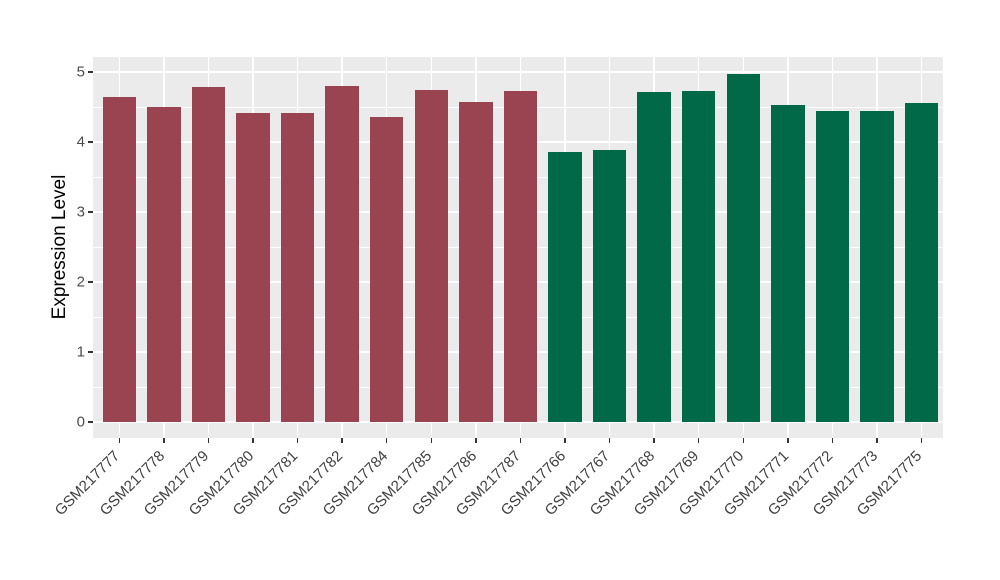 The height and width of the screenshot is (580, 1000). I want to click on y-tick-label: 0, so click(80, 422).